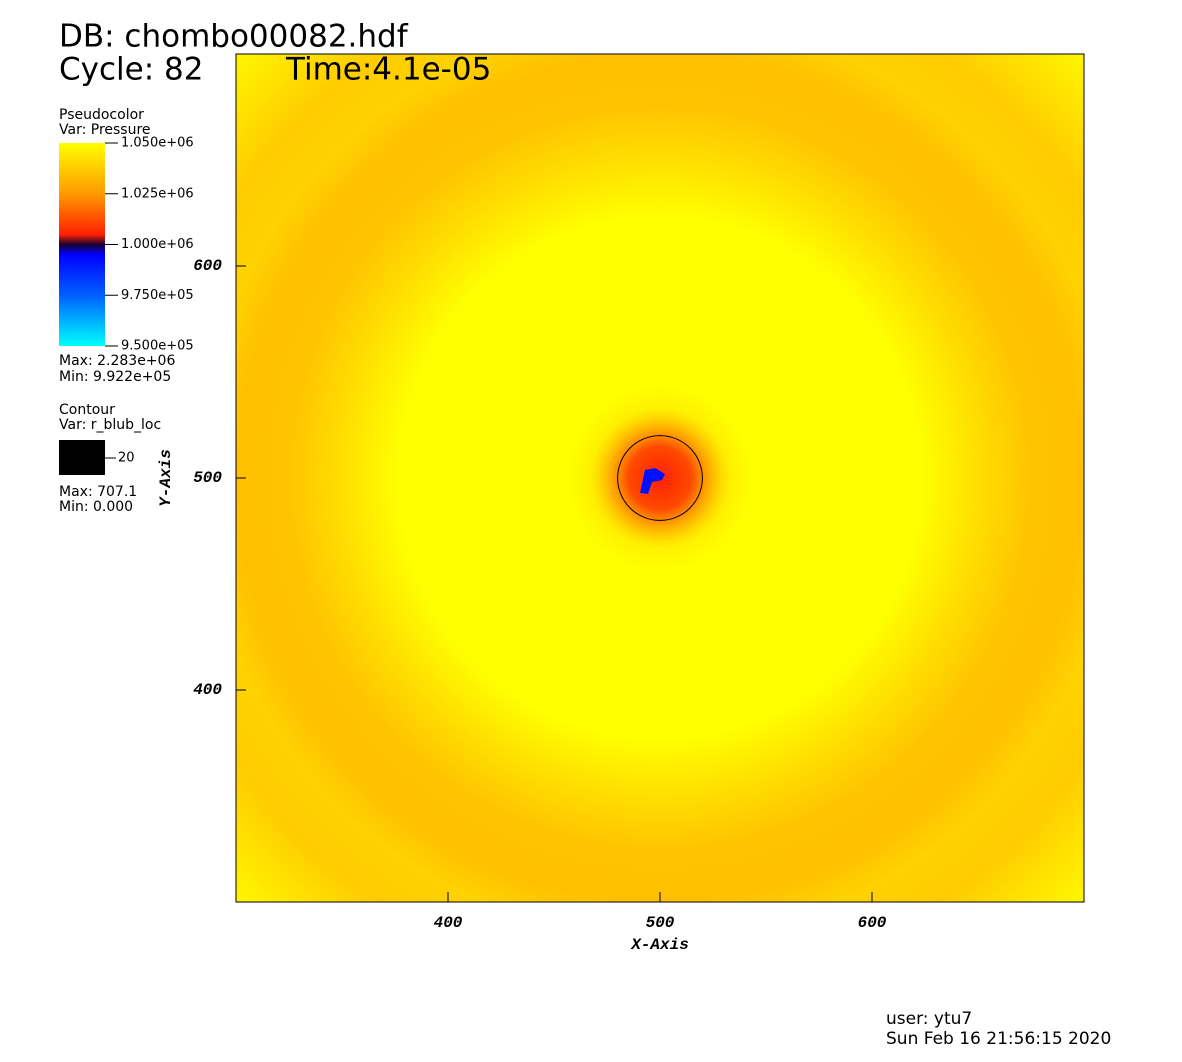 The height and width of the screenshot is (1062, 1182). Describe the element at coordinates (659, 945) in the screenshot. I see `x-axis-label: X-Axis` at that location.